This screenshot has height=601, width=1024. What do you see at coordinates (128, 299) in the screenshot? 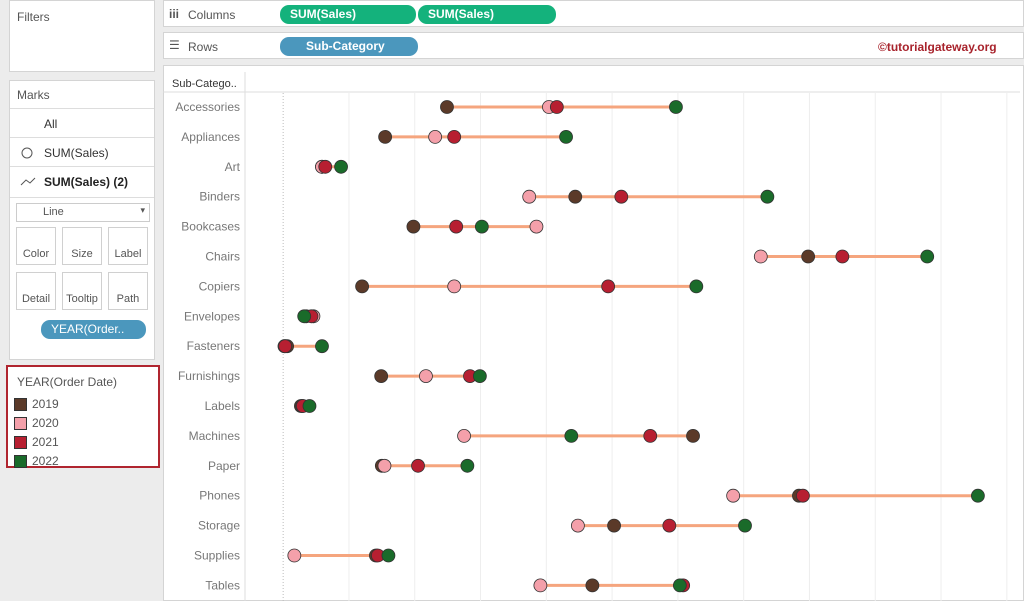
I see `button-label: Path` at bounding box center [128, 299].